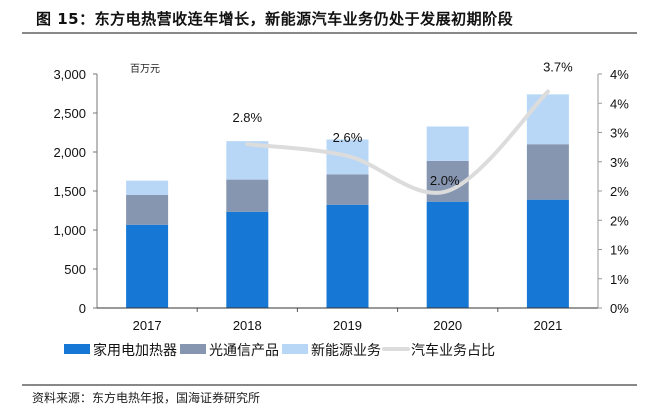 This screenshot has height=410, width=651. What do you see at coordinates (348, 137) in the screenshot?
I see `data-label: 2.6%` at bounding box center [348, 137].